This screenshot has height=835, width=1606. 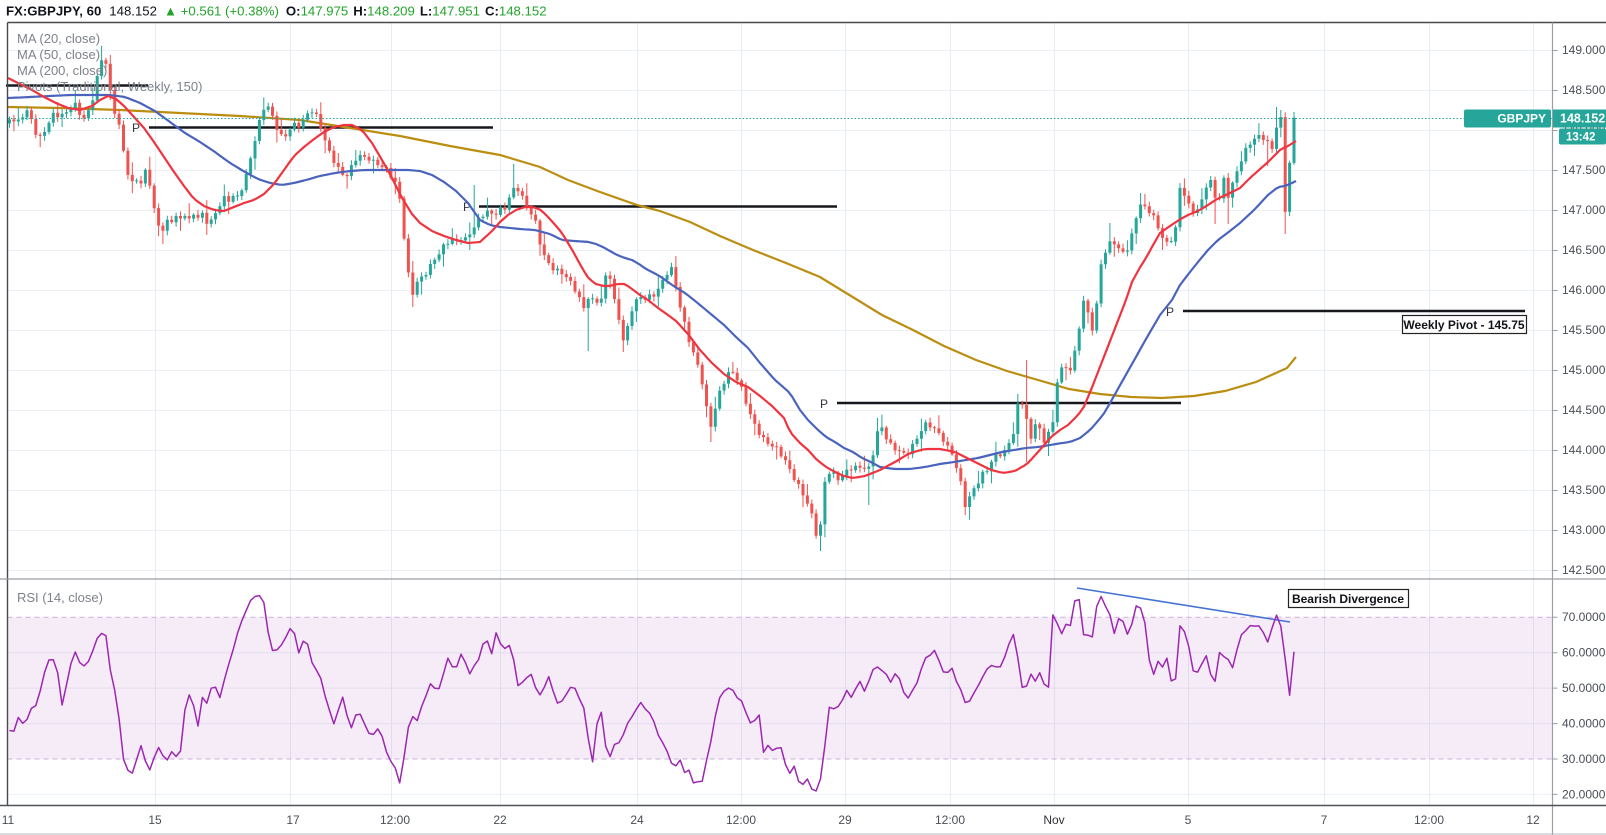 I want to click on svg-text: 7, so click(x=1324, y=820).